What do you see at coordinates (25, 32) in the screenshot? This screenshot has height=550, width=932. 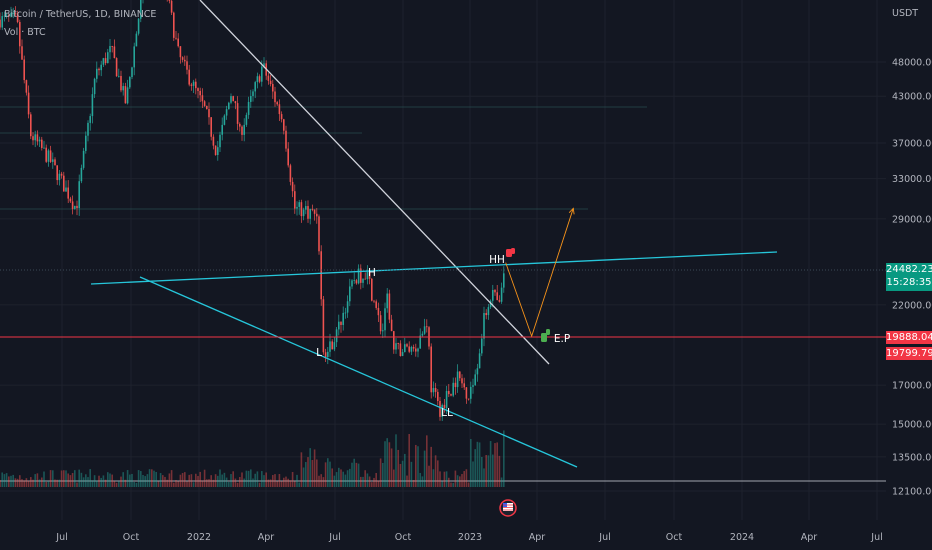 I see `volume-indicator-label: Vol · BTC` at bounding box center [25, 32].